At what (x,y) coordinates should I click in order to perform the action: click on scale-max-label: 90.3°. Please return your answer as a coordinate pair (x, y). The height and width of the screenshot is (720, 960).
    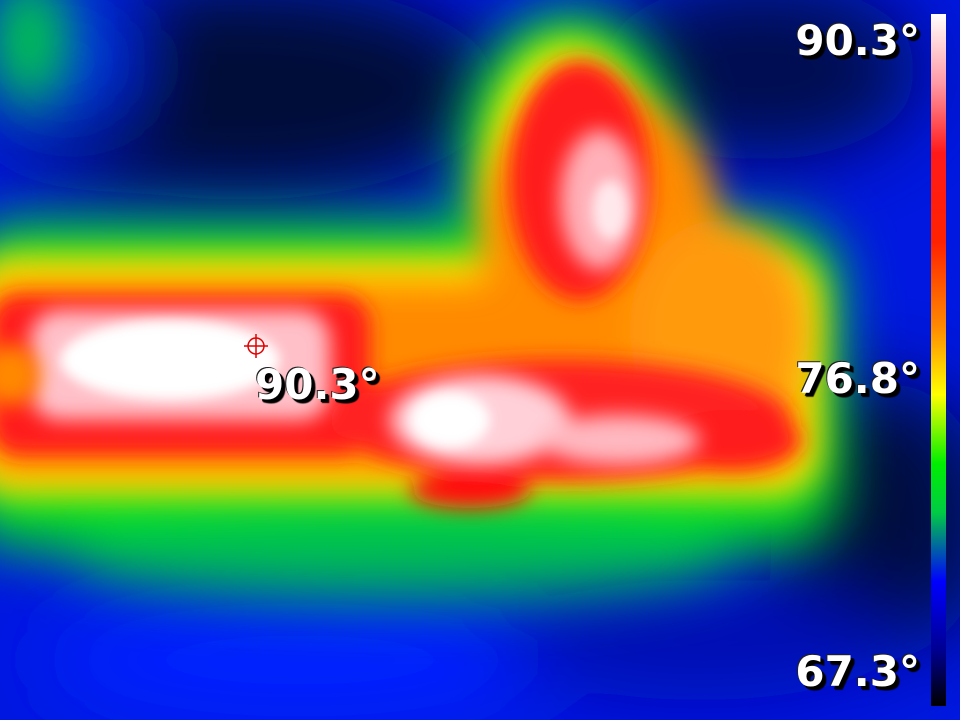
    Looking at the image, I should click on (857, 40).